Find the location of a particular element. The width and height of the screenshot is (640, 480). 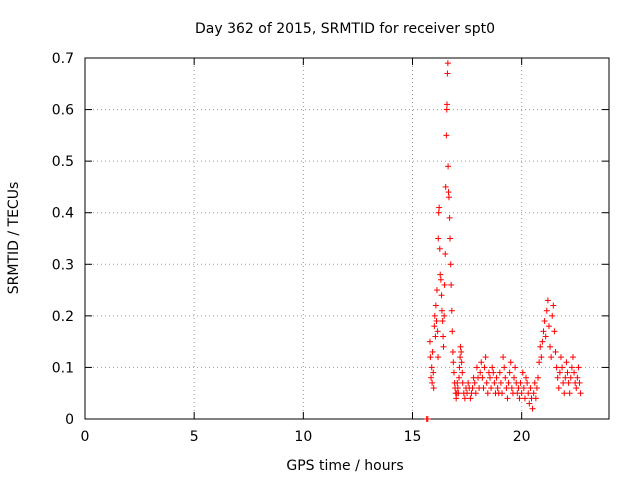

y-tick-label: 0.2 is located at coordinates (63, 317).